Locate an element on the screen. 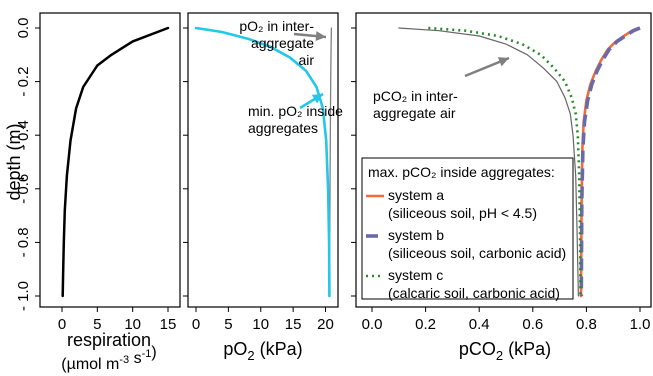  unit-part: -1 is located at coordinates (147, 354).